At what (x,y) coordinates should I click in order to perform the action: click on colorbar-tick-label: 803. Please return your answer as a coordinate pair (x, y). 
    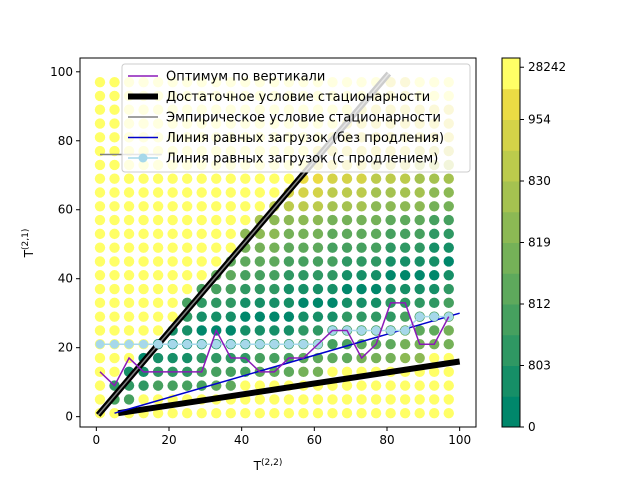
    Looking at the image, I should click on (539, 366).